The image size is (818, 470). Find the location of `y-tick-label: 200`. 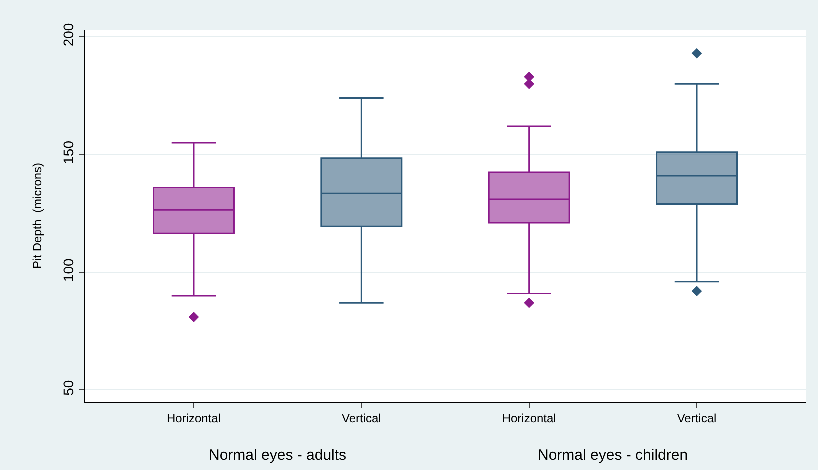

y-tick-label: 200 is located at coordinates (68, 35).